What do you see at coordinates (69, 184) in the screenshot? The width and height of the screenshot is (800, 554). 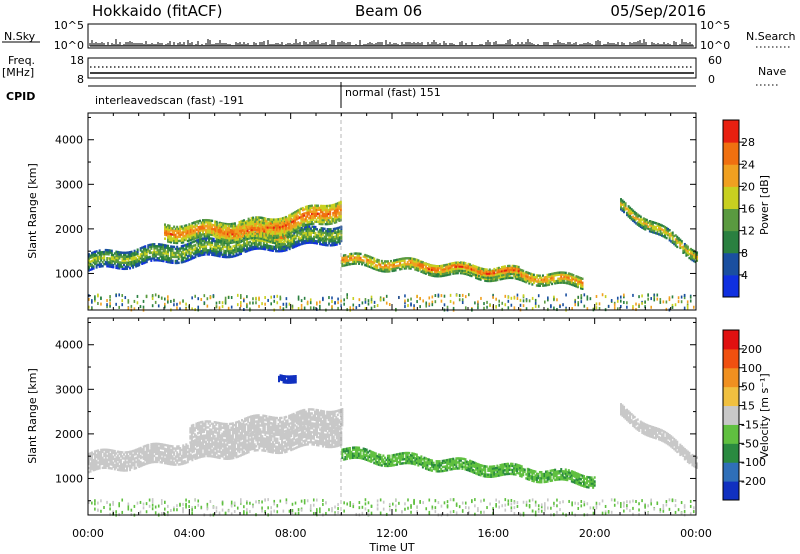 I see `power-ytick-label: 3000` at bounding box center [69, 184].